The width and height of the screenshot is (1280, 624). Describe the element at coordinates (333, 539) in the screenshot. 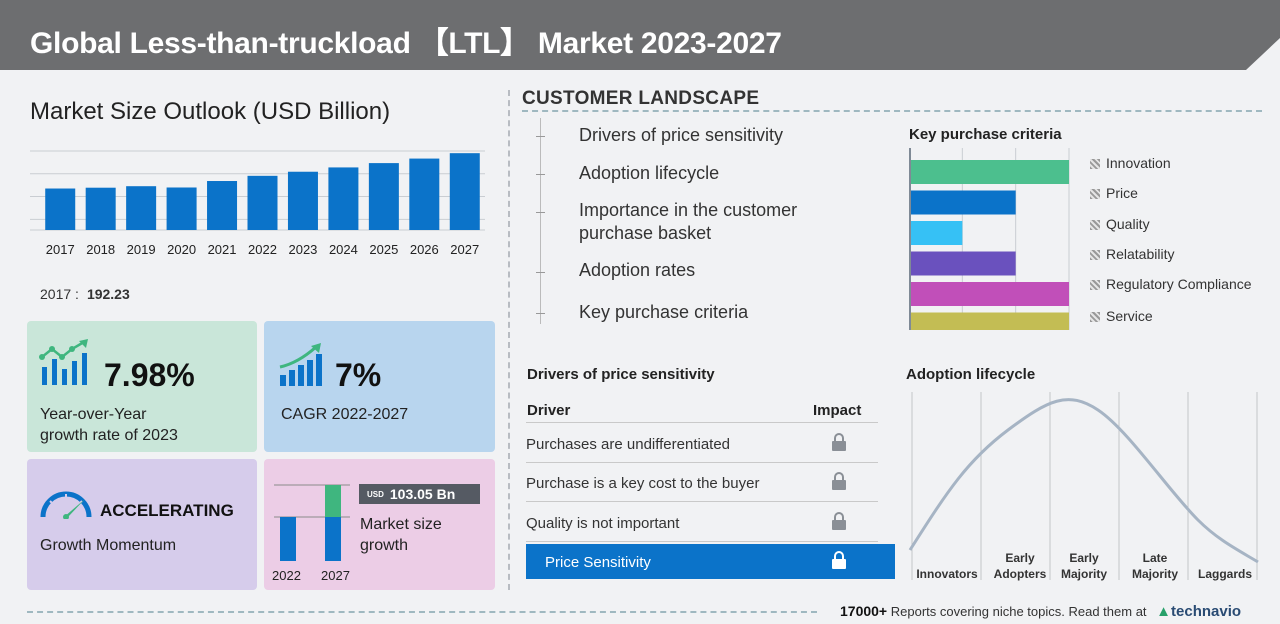

I see `mini-bar-2027-base` at that location.